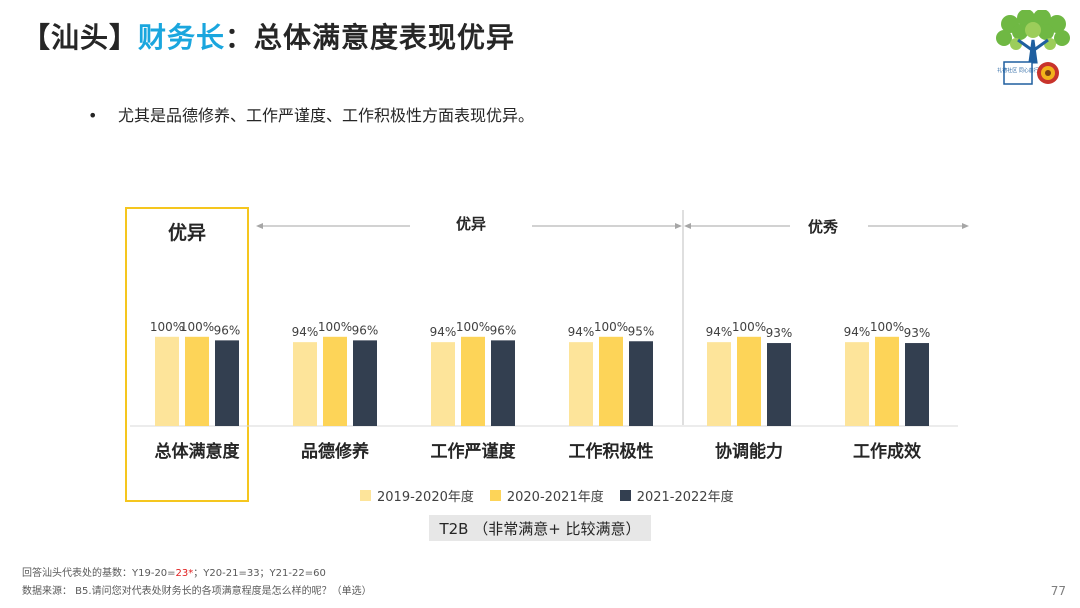  I want to click on group2-arrowhead-left, so click(687, 226).